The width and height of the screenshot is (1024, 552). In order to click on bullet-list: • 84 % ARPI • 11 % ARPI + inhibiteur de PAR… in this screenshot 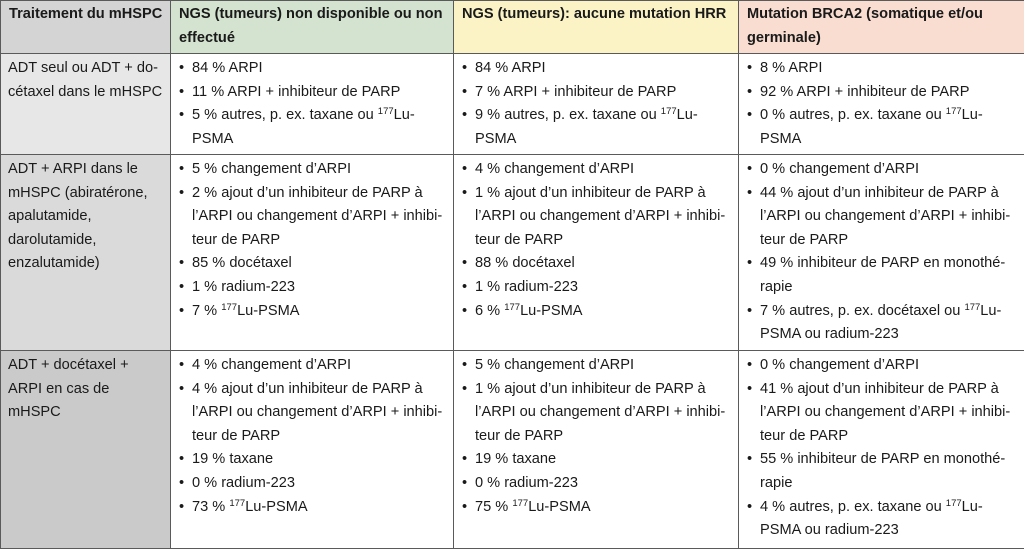, I will do `click(313, 104)`.